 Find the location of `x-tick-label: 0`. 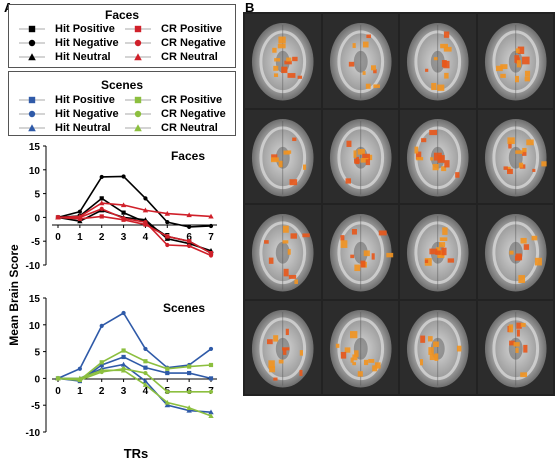

x-tick-label: 0 is located at coordinates (58, 391).